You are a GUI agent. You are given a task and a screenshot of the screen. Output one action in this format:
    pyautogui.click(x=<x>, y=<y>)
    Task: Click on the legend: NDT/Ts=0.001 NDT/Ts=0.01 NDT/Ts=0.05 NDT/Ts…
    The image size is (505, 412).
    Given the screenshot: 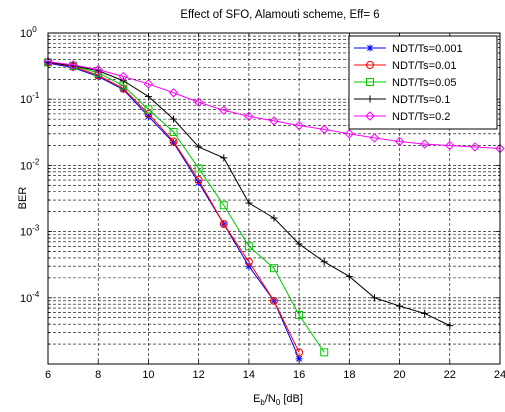 What is the action you would take?
    pyautogui.click(x=423, y=82)
    